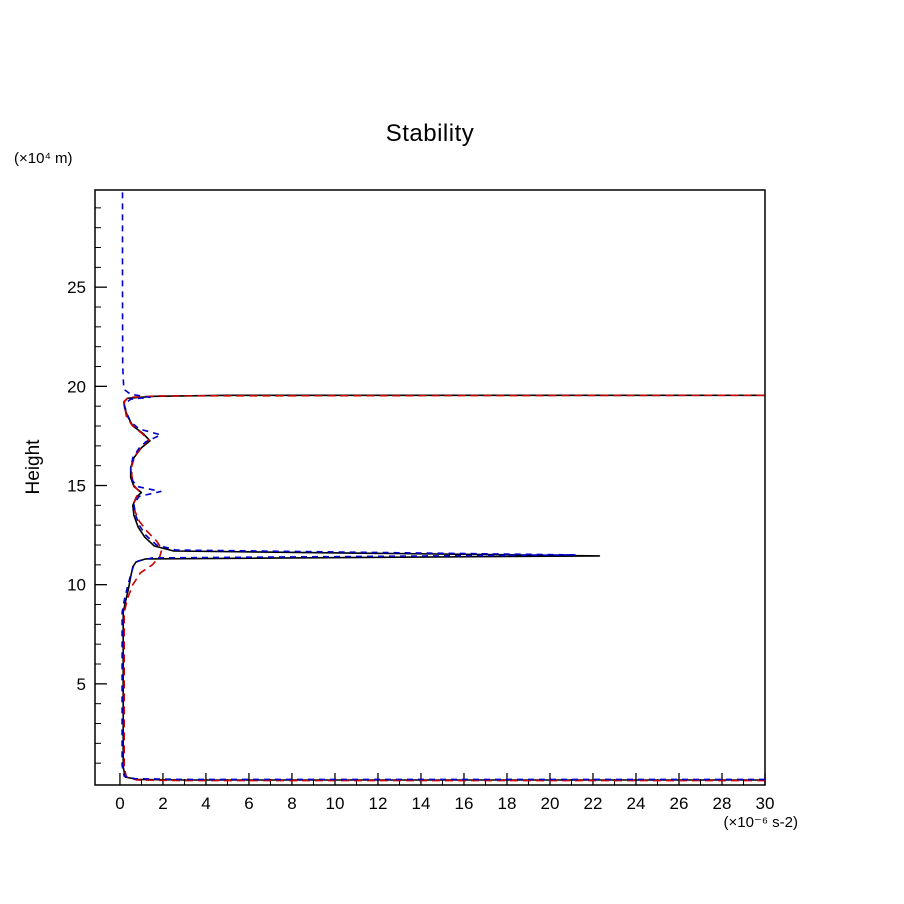 This screenshot has width=904, height=904. I want to click on x-tick-label: 20, so click(550, 803).